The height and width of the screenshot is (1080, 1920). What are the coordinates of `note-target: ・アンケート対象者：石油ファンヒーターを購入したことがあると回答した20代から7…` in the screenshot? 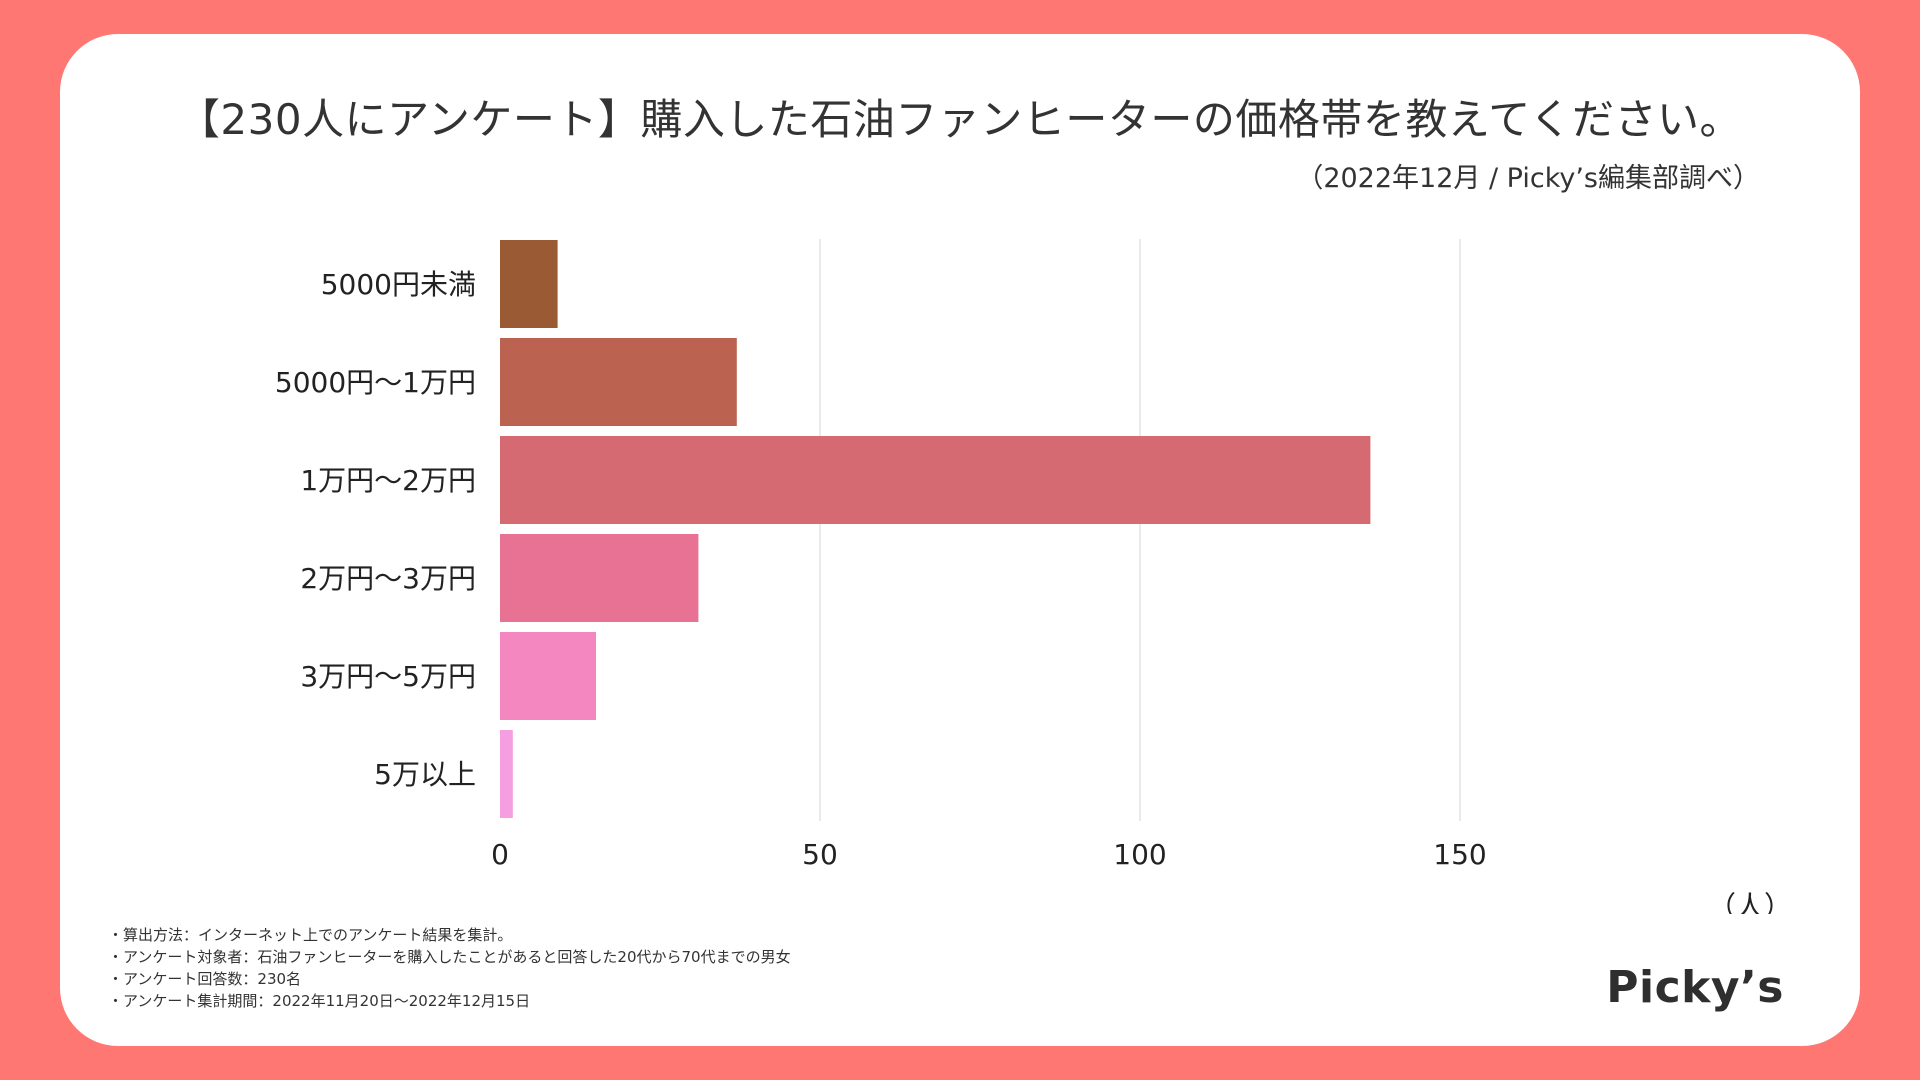 It's located at (449, 957).